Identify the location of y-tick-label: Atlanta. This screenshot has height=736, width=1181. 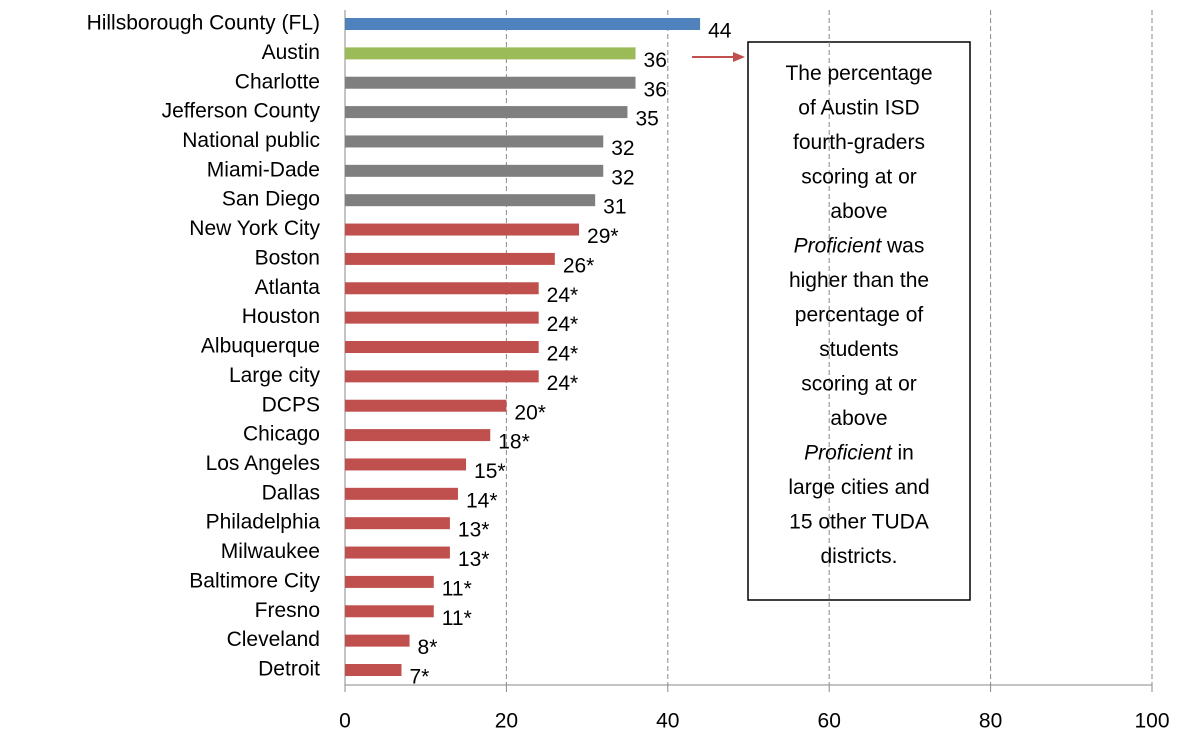
(288, 287).